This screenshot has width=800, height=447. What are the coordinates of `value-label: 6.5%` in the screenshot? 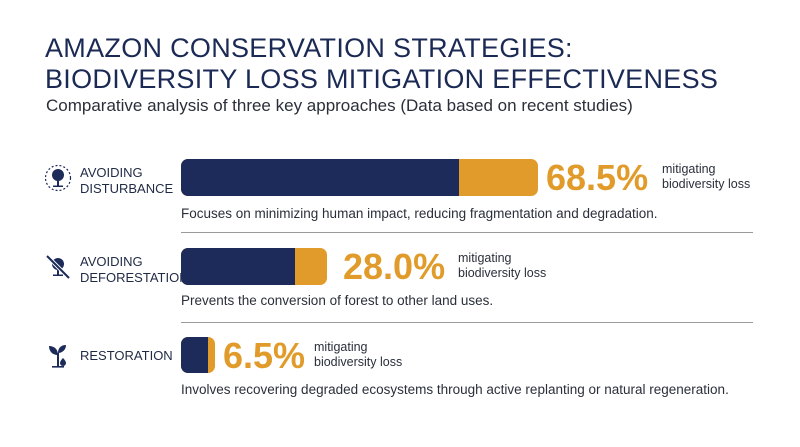 It's located at (264, 355).